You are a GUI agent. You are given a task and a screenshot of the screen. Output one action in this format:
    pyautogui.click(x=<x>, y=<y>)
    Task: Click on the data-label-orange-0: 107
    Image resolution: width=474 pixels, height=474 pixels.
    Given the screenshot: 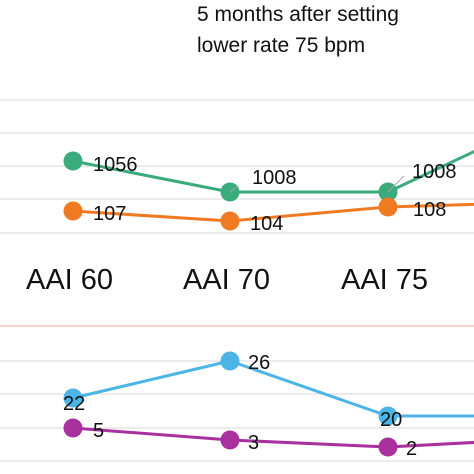 What is the action you would take?
    pyautogui.click(x=109, y=214)
    